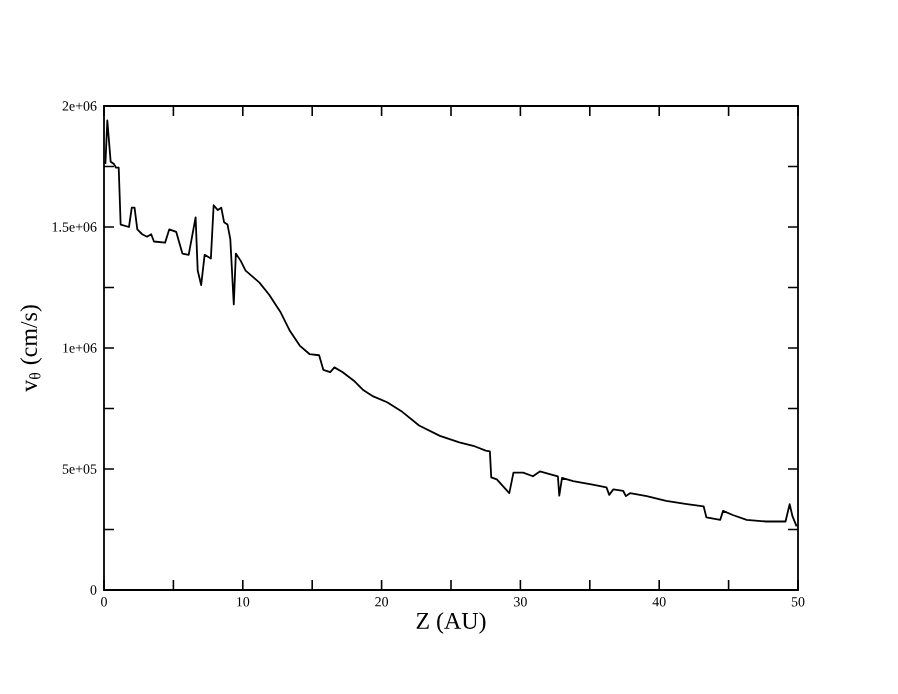 This screenshot has height=694, width=898. Describe the element at coordinates (31, 348) in the screenshot. I see `y-axis-title: v$_{θ}$ (cm/s)` at that location.